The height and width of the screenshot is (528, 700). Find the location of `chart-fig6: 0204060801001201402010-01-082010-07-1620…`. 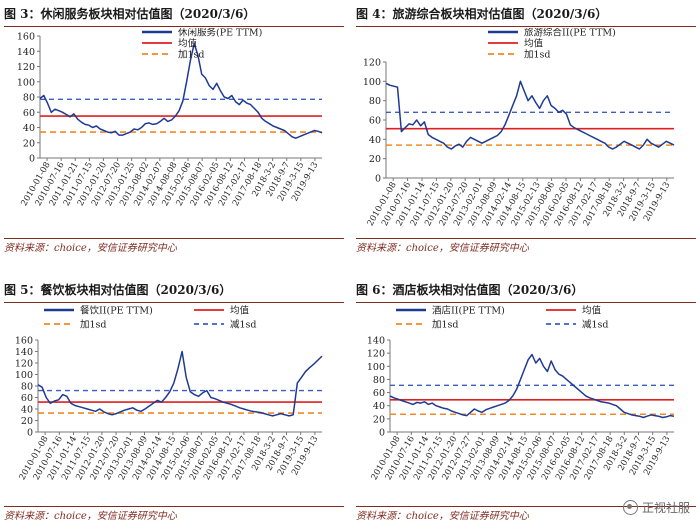

chart-fig6: 0204060801001201402010-01-082010-07-1620… is located at coordinates (521, 393).